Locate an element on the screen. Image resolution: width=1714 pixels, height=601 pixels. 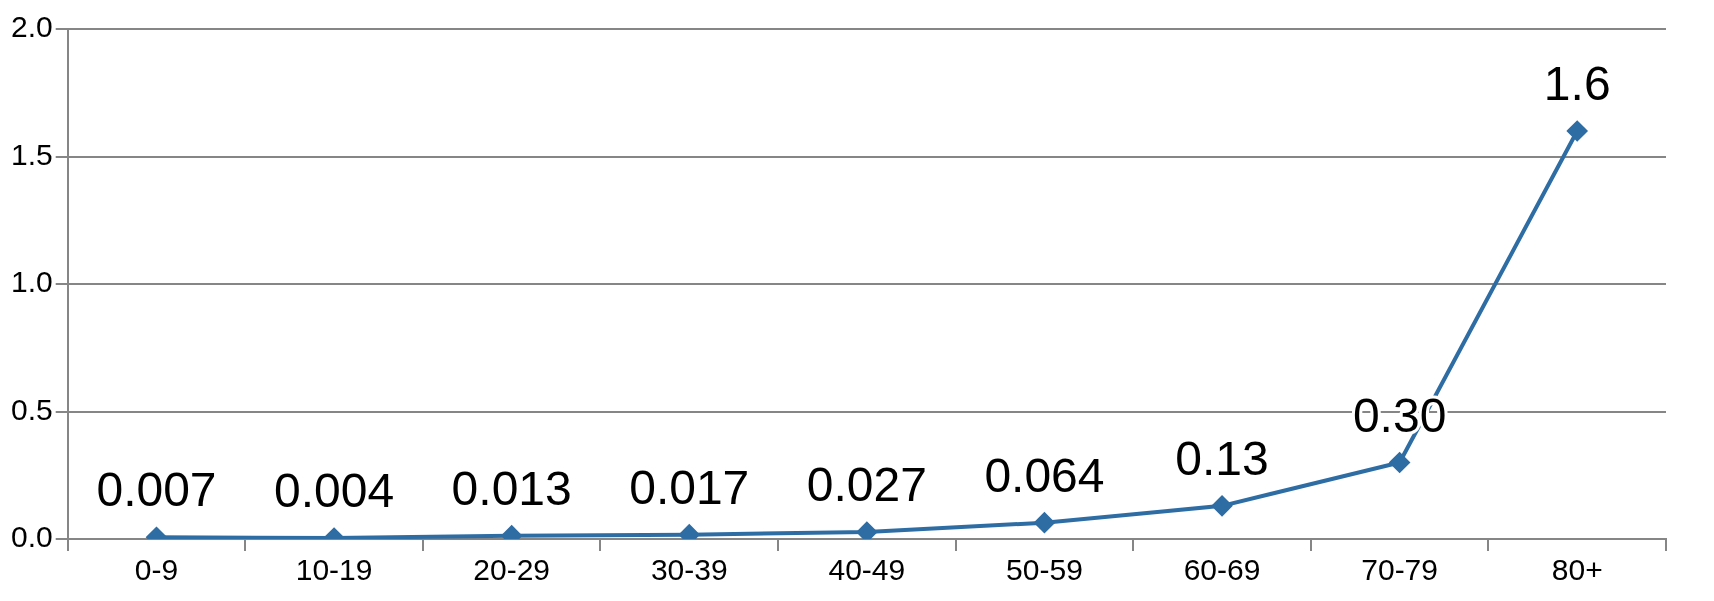
y-tick-label: 1.5 is located at coordinates (31, 154).